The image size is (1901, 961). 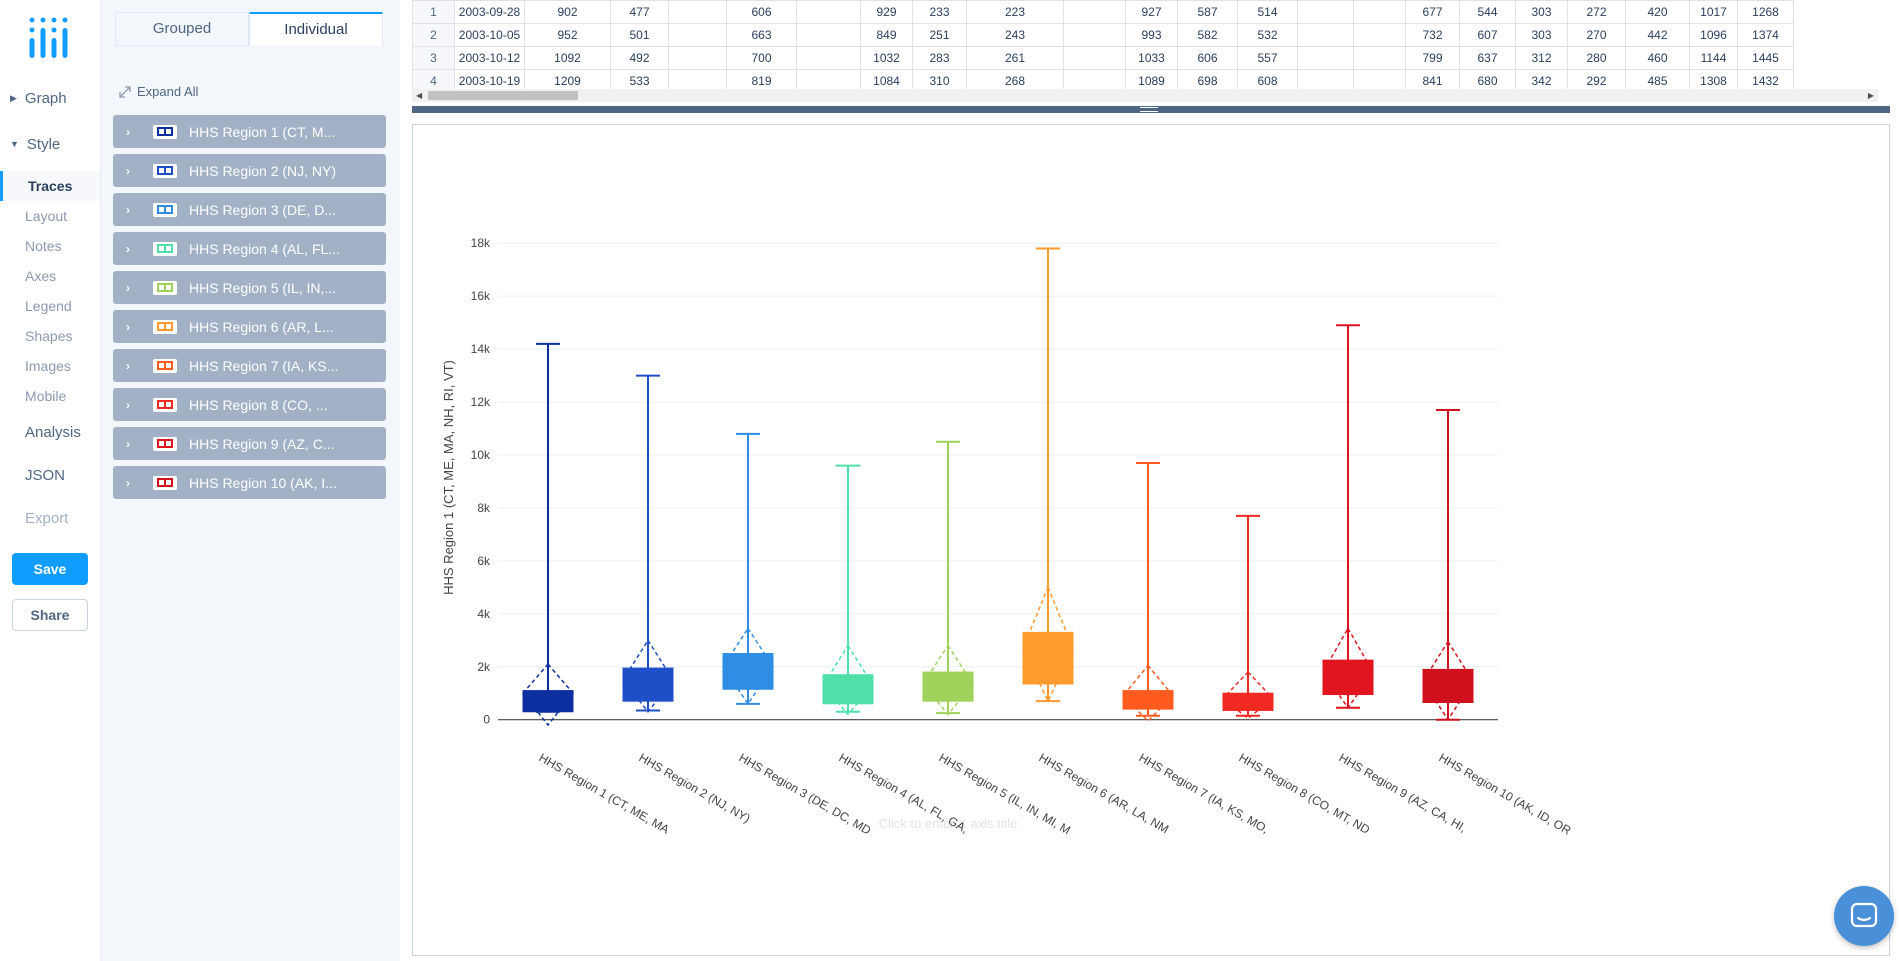 What do you see at coordinates (1596, 58) in the screenshot?
I see `table-cell: 280` at bounding box center [1596, 58].